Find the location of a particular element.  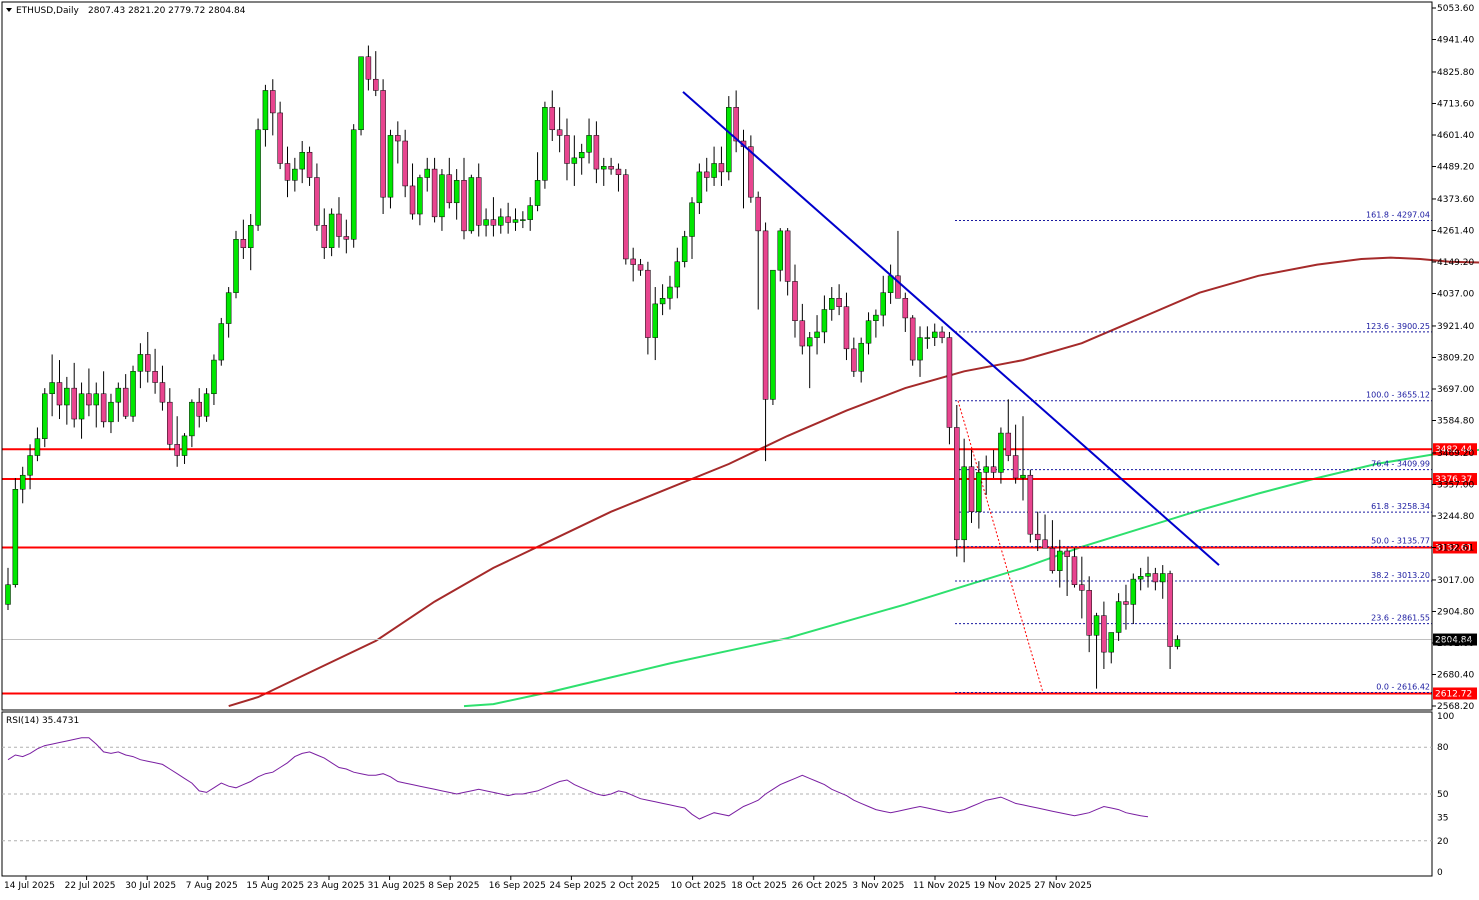

date-label: 18 Oct 2025 is located at coordinates (759, 886).